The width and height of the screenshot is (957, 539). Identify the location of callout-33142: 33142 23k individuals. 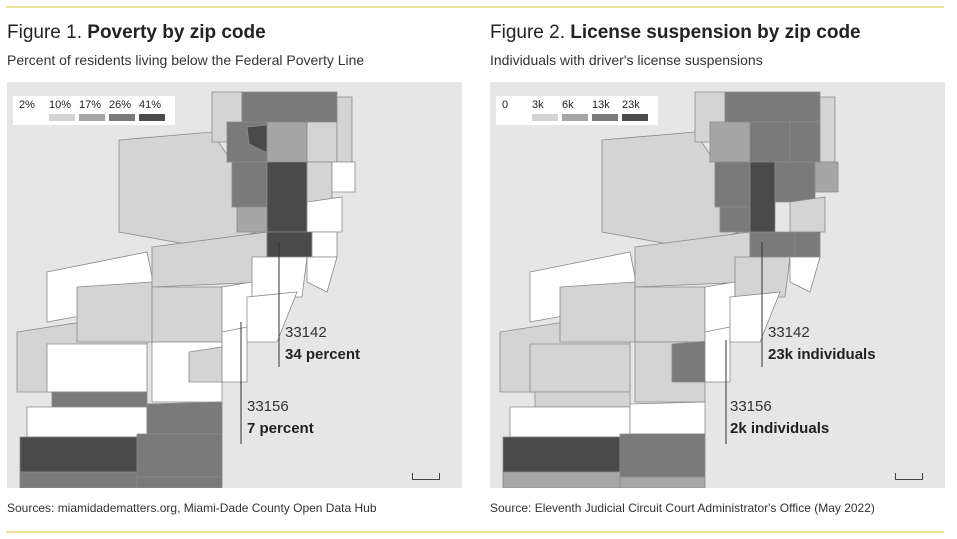
(822, 344).